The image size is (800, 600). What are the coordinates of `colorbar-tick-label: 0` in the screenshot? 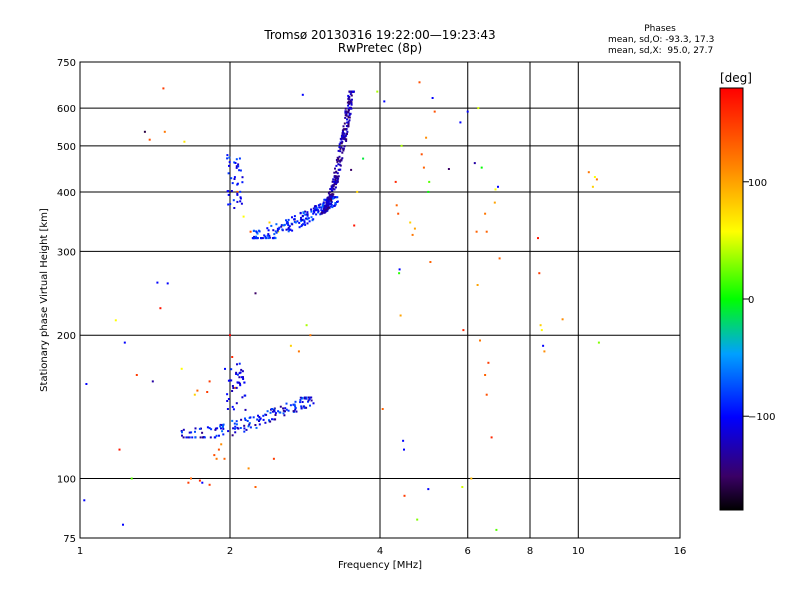 It's located at (751, 300).